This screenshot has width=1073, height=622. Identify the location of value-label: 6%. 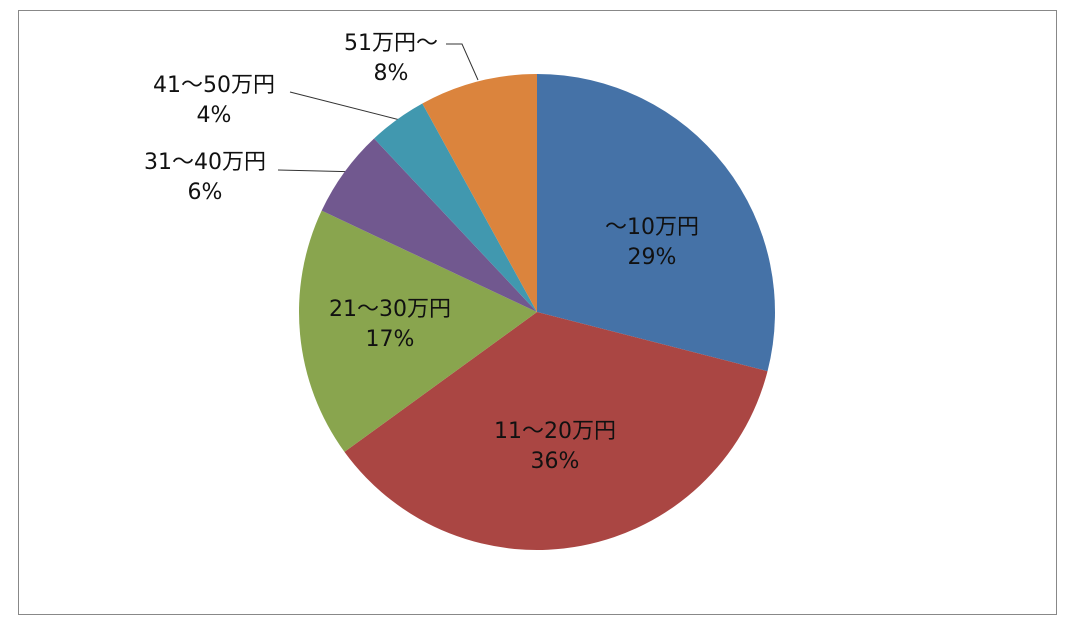
(205, 192).